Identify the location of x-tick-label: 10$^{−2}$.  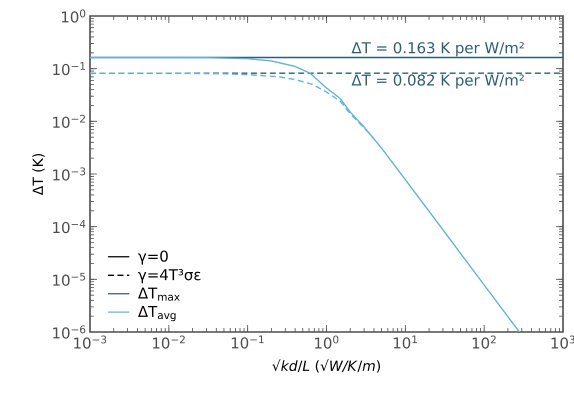
(169, 342).